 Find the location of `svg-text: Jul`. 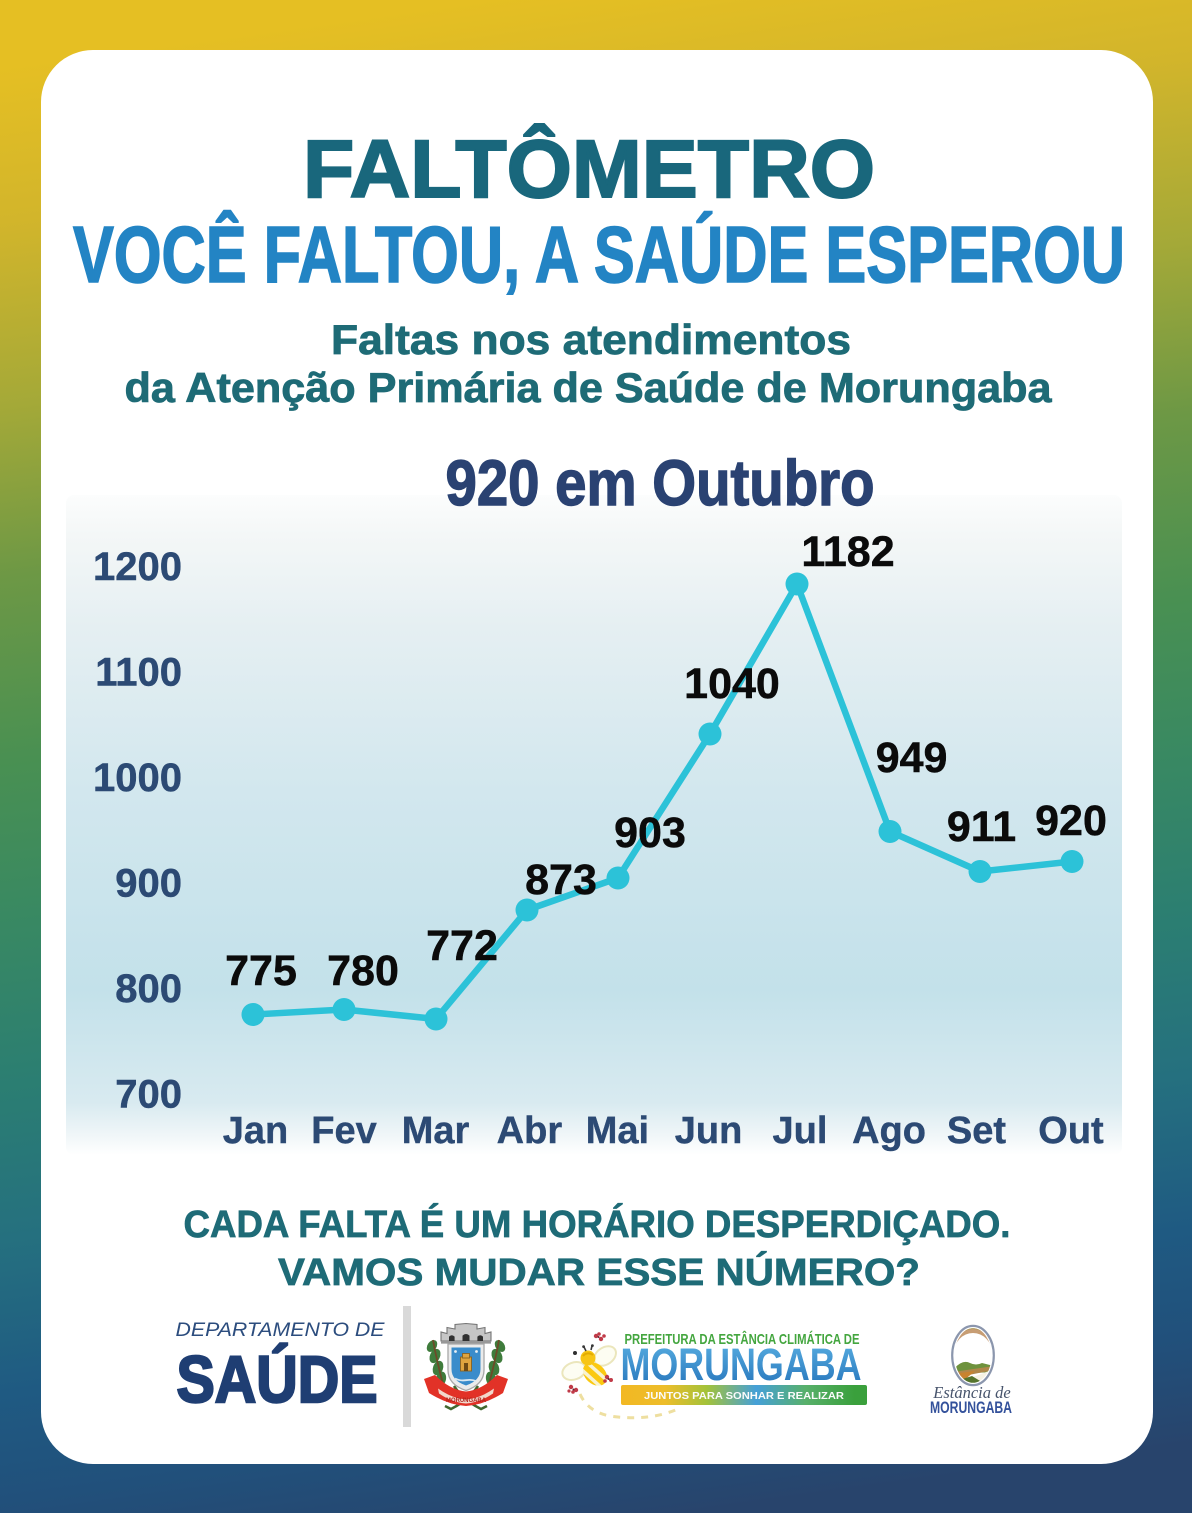

svg-text: Jul is located at coordinates (800, 1131).